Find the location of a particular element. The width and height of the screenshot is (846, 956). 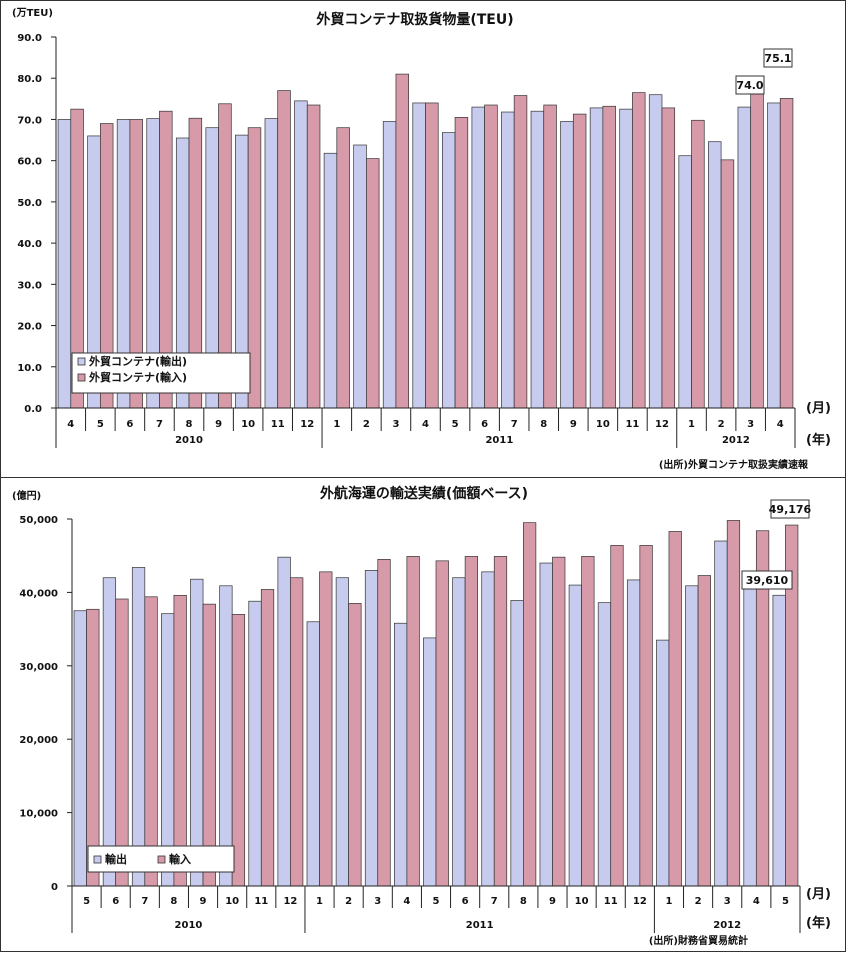

legend-label: 外貿コンテナ(輸入) is located at coordinates (137, 377).